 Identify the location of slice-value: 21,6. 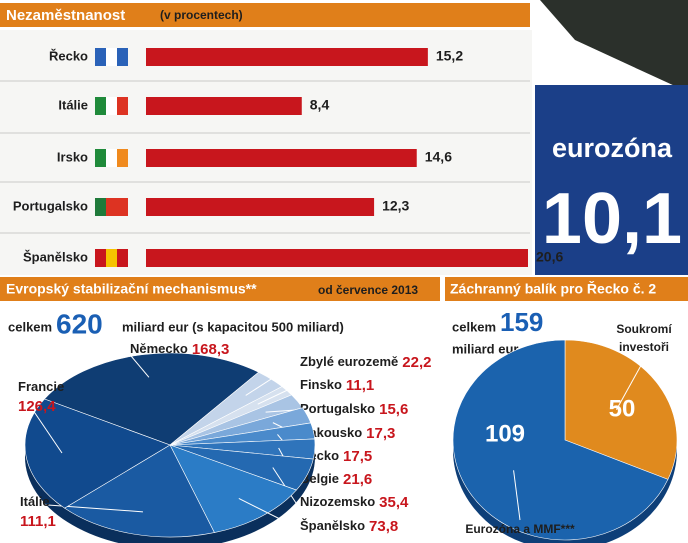
(357, 479).